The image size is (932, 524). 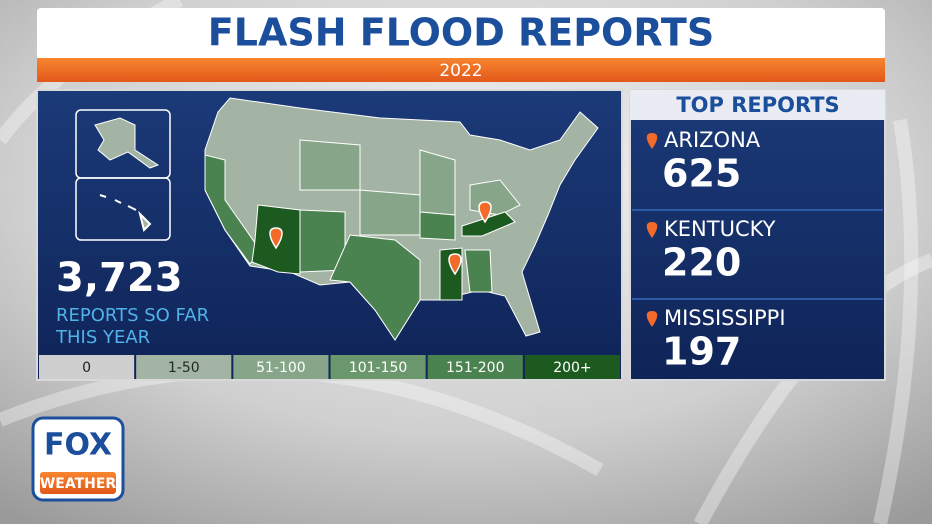 I want to click on header-bar, so click(x=461, y=34).